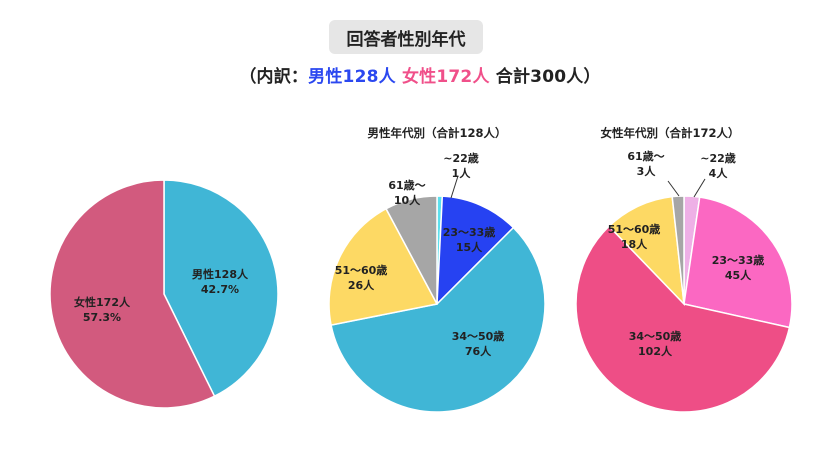  Describe the element at coordinates (361, 277) in the screenshot. I see `slice-label: 51～60歳 26人` at that location.